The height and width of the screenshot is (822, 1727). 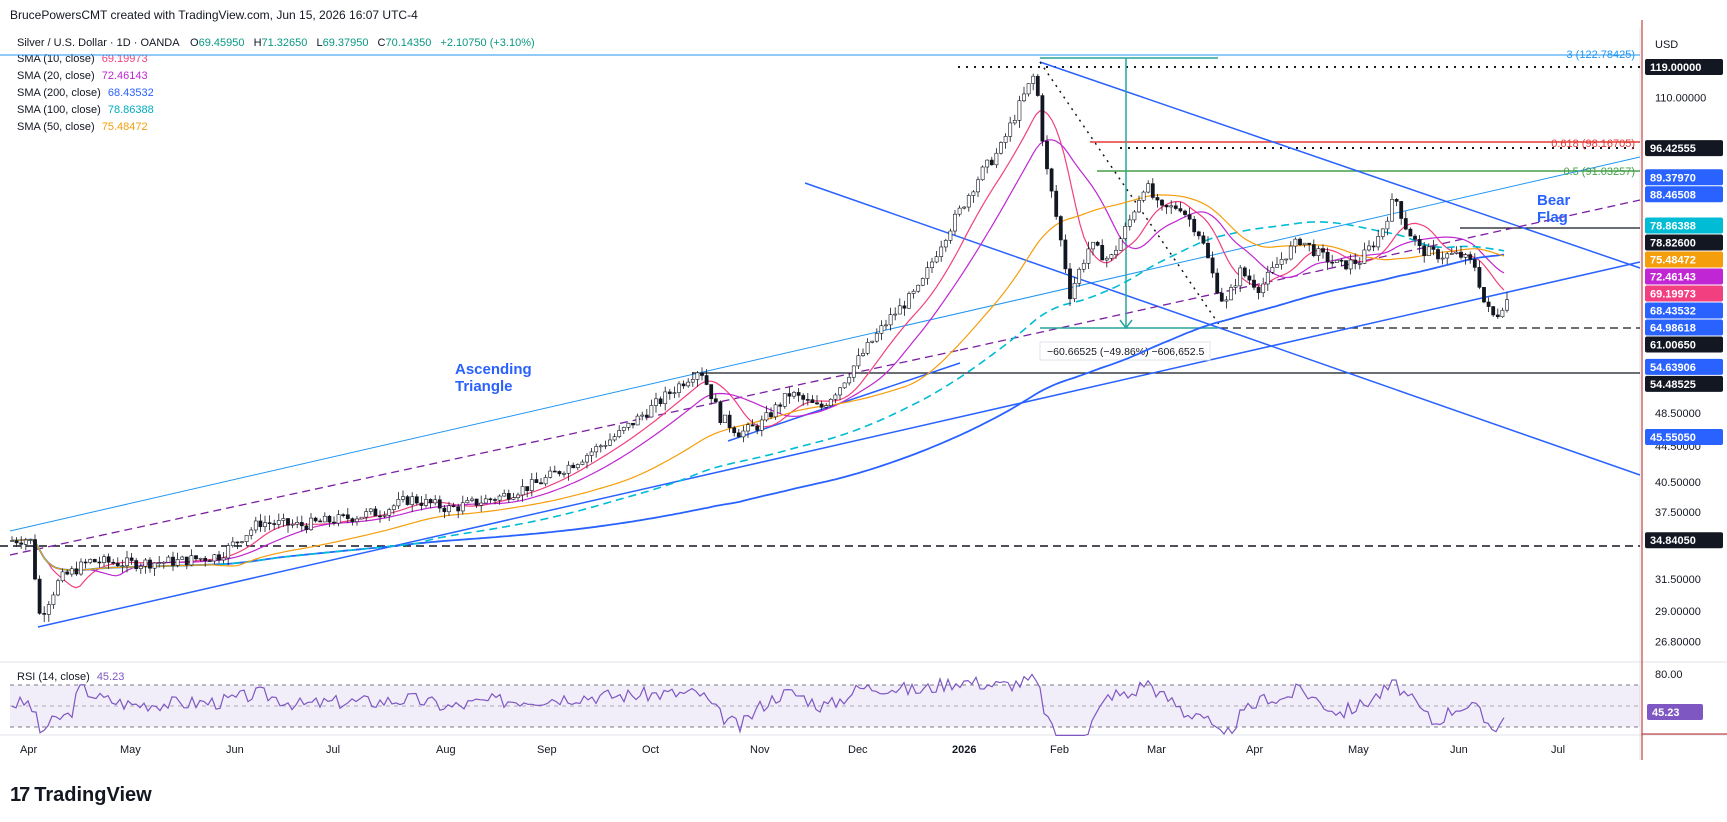 I want to click on purple-dashed-channel-upper, so click(x=485, y=452).